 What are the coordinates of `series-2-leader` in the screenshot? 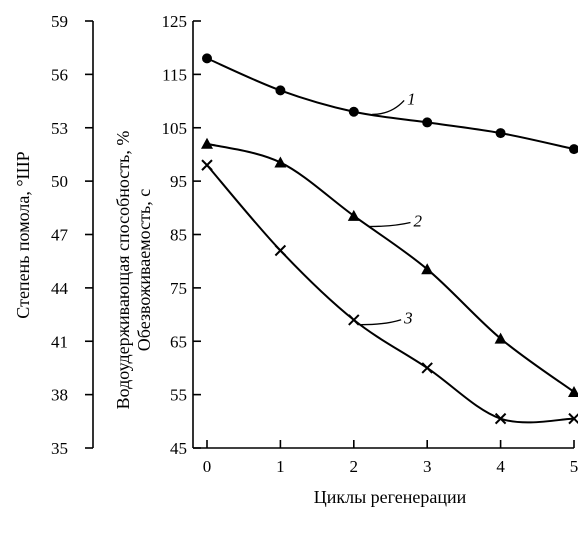 It's located at (389, 224).